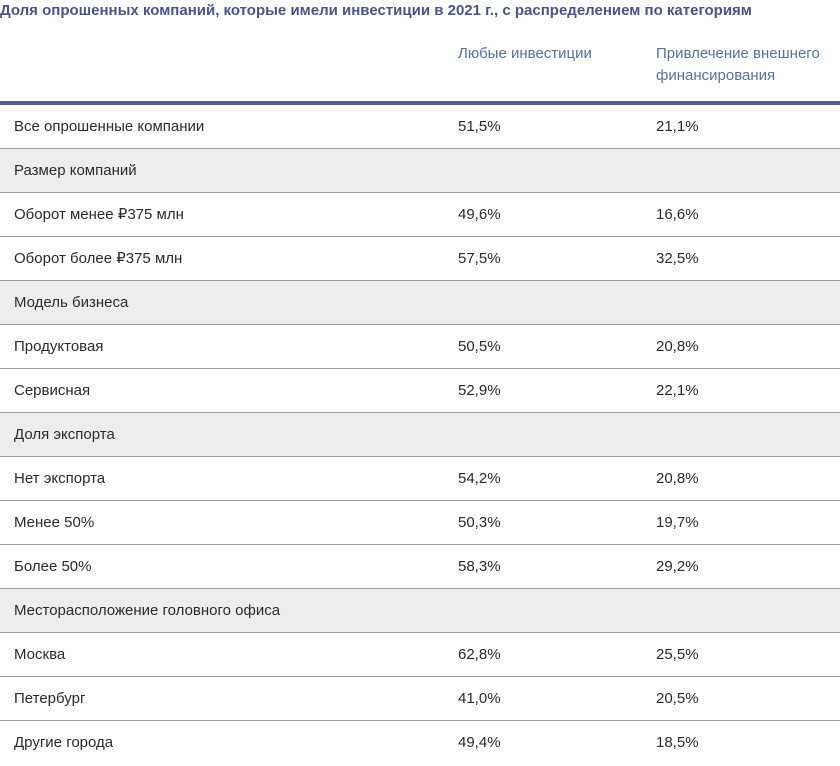  I want to click on external-financing-value: 19,7%, so click(677, 522).